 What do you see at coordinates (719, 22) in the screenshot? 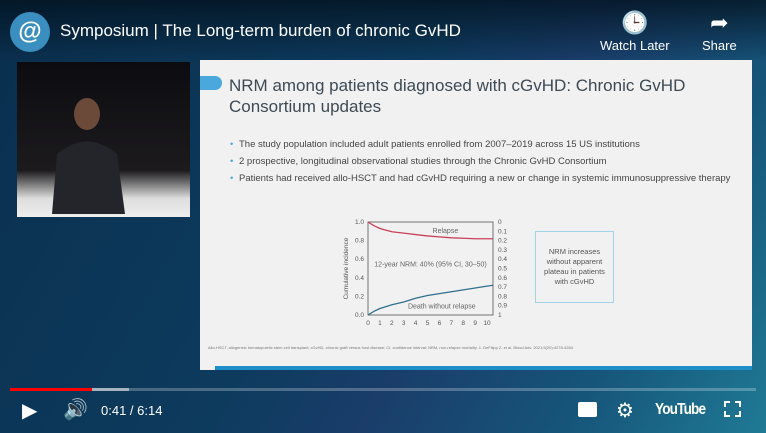
I see `share-arrow-icon: ➦` at bounding box center [719, 22].